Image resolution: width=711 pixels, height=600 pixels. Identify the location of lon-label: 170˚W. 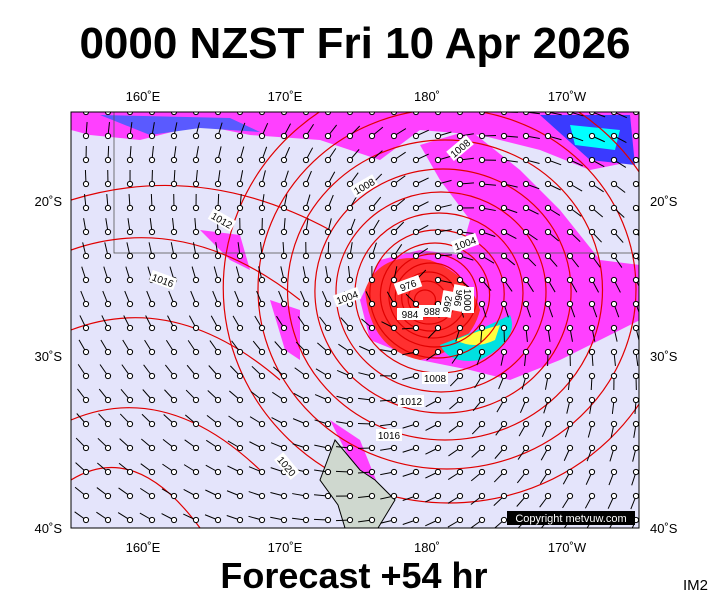
(567, 96).